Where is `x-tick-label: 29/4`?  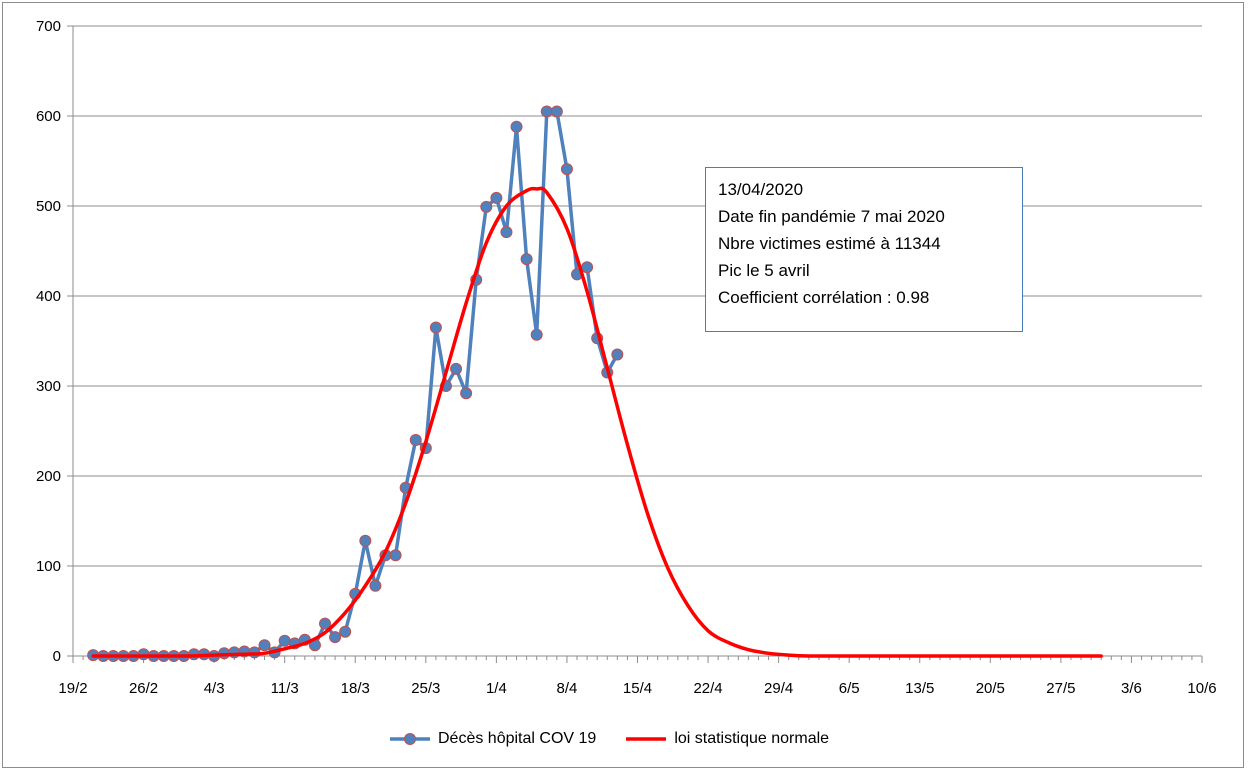
x-tick-label: 29/4 is located at coordinates (778, 688).